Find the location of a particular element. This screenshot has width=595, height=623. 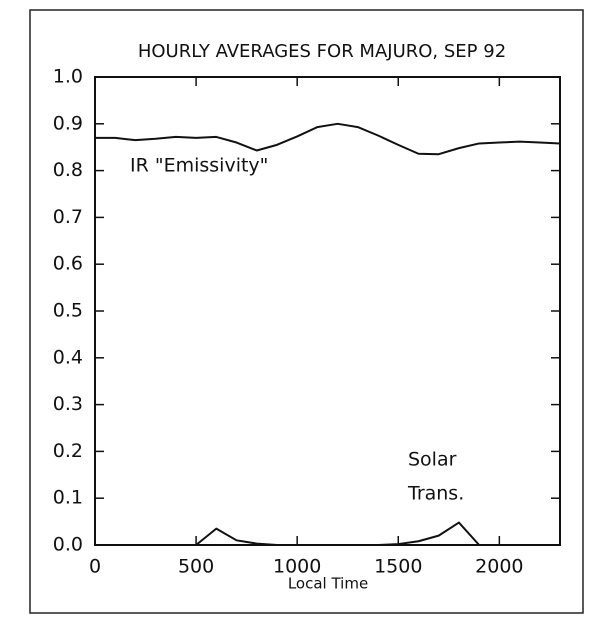

y-tick-label: 0.1 is located at coordinates (68, 498).